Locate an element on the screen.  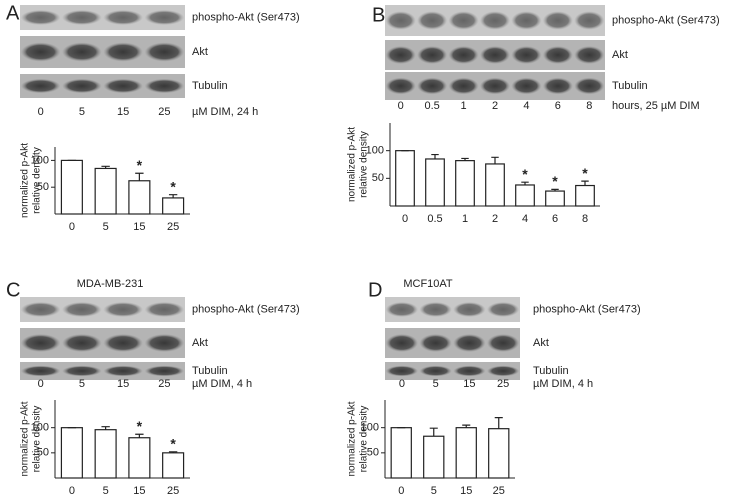
x-tick-label: 25 is located at coordinates (499, 491).